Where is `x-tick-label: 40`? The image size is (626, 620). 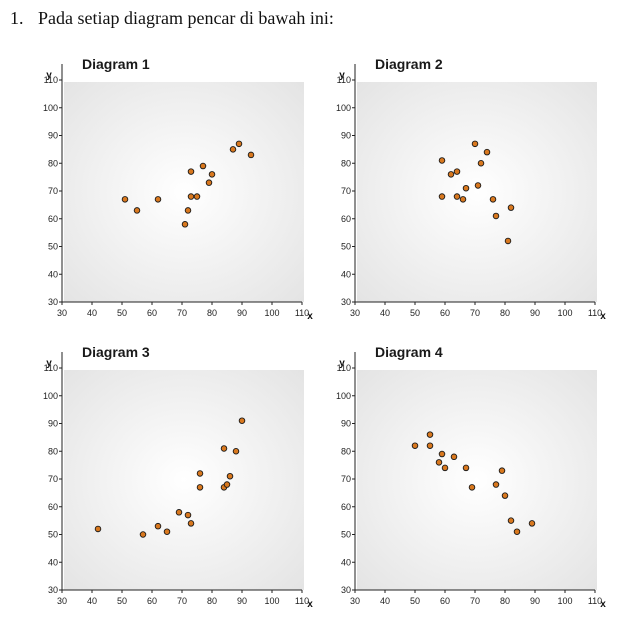
x-tick-label: 40 is located at coordinates (92, 313).